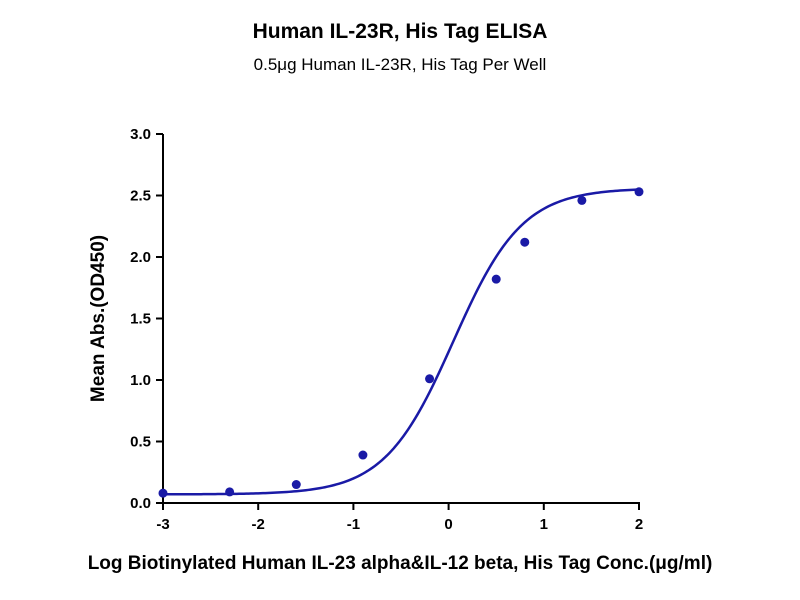 Image resolution: width=800 pixels, height=600 pixels. Describe the element at coordinates (400, 64) in the screenshot. I see `chart-subtitle: 0.5μg Human IL-23R, His Tag Per Well` at that location.